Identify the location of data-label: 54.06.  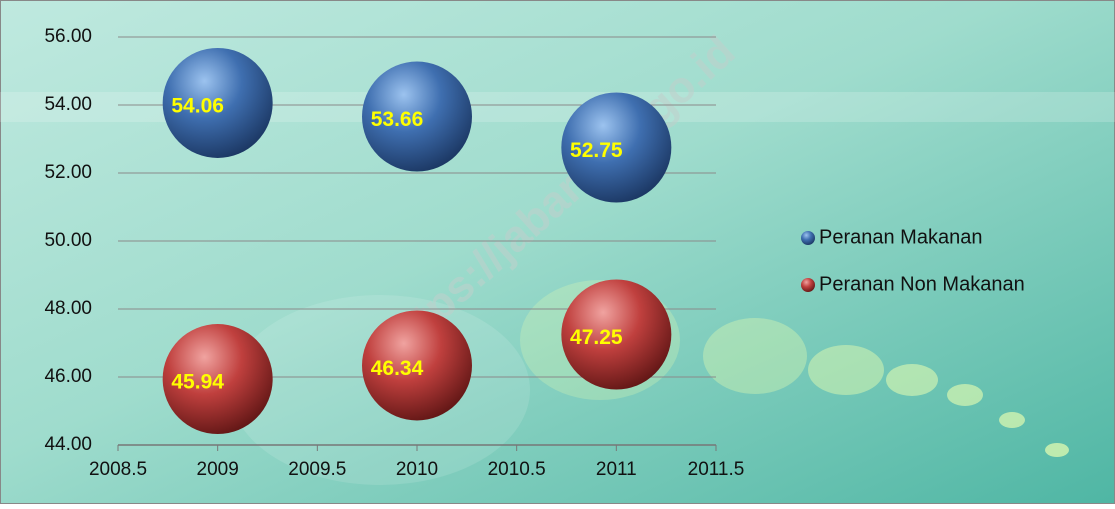
(197, 106).